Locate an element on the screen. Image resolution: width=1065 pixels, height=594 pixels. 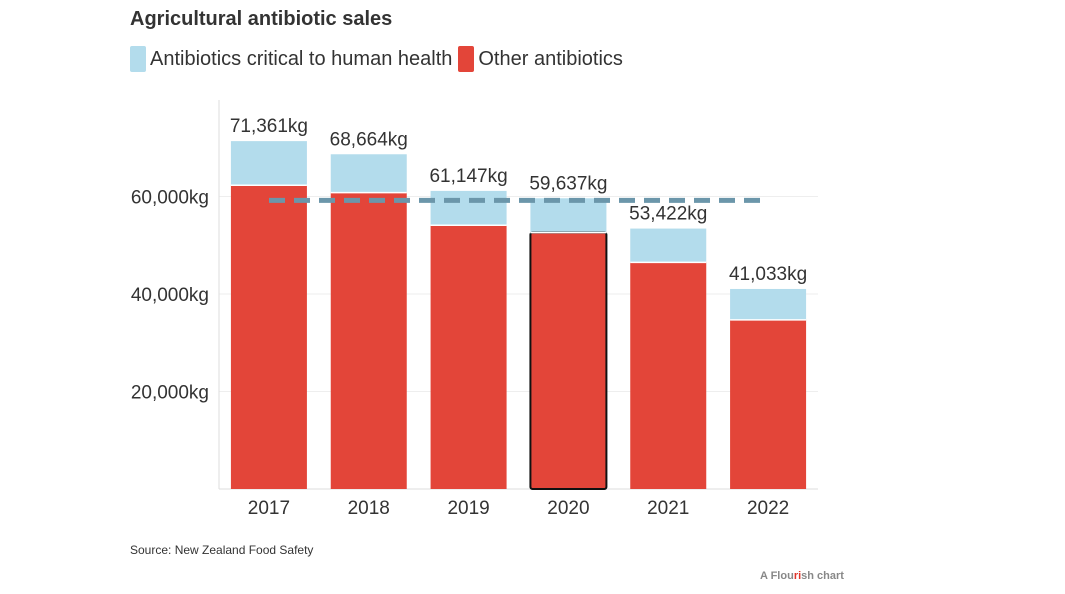
bar-critical-2022 is located at coordinates (768, 304).